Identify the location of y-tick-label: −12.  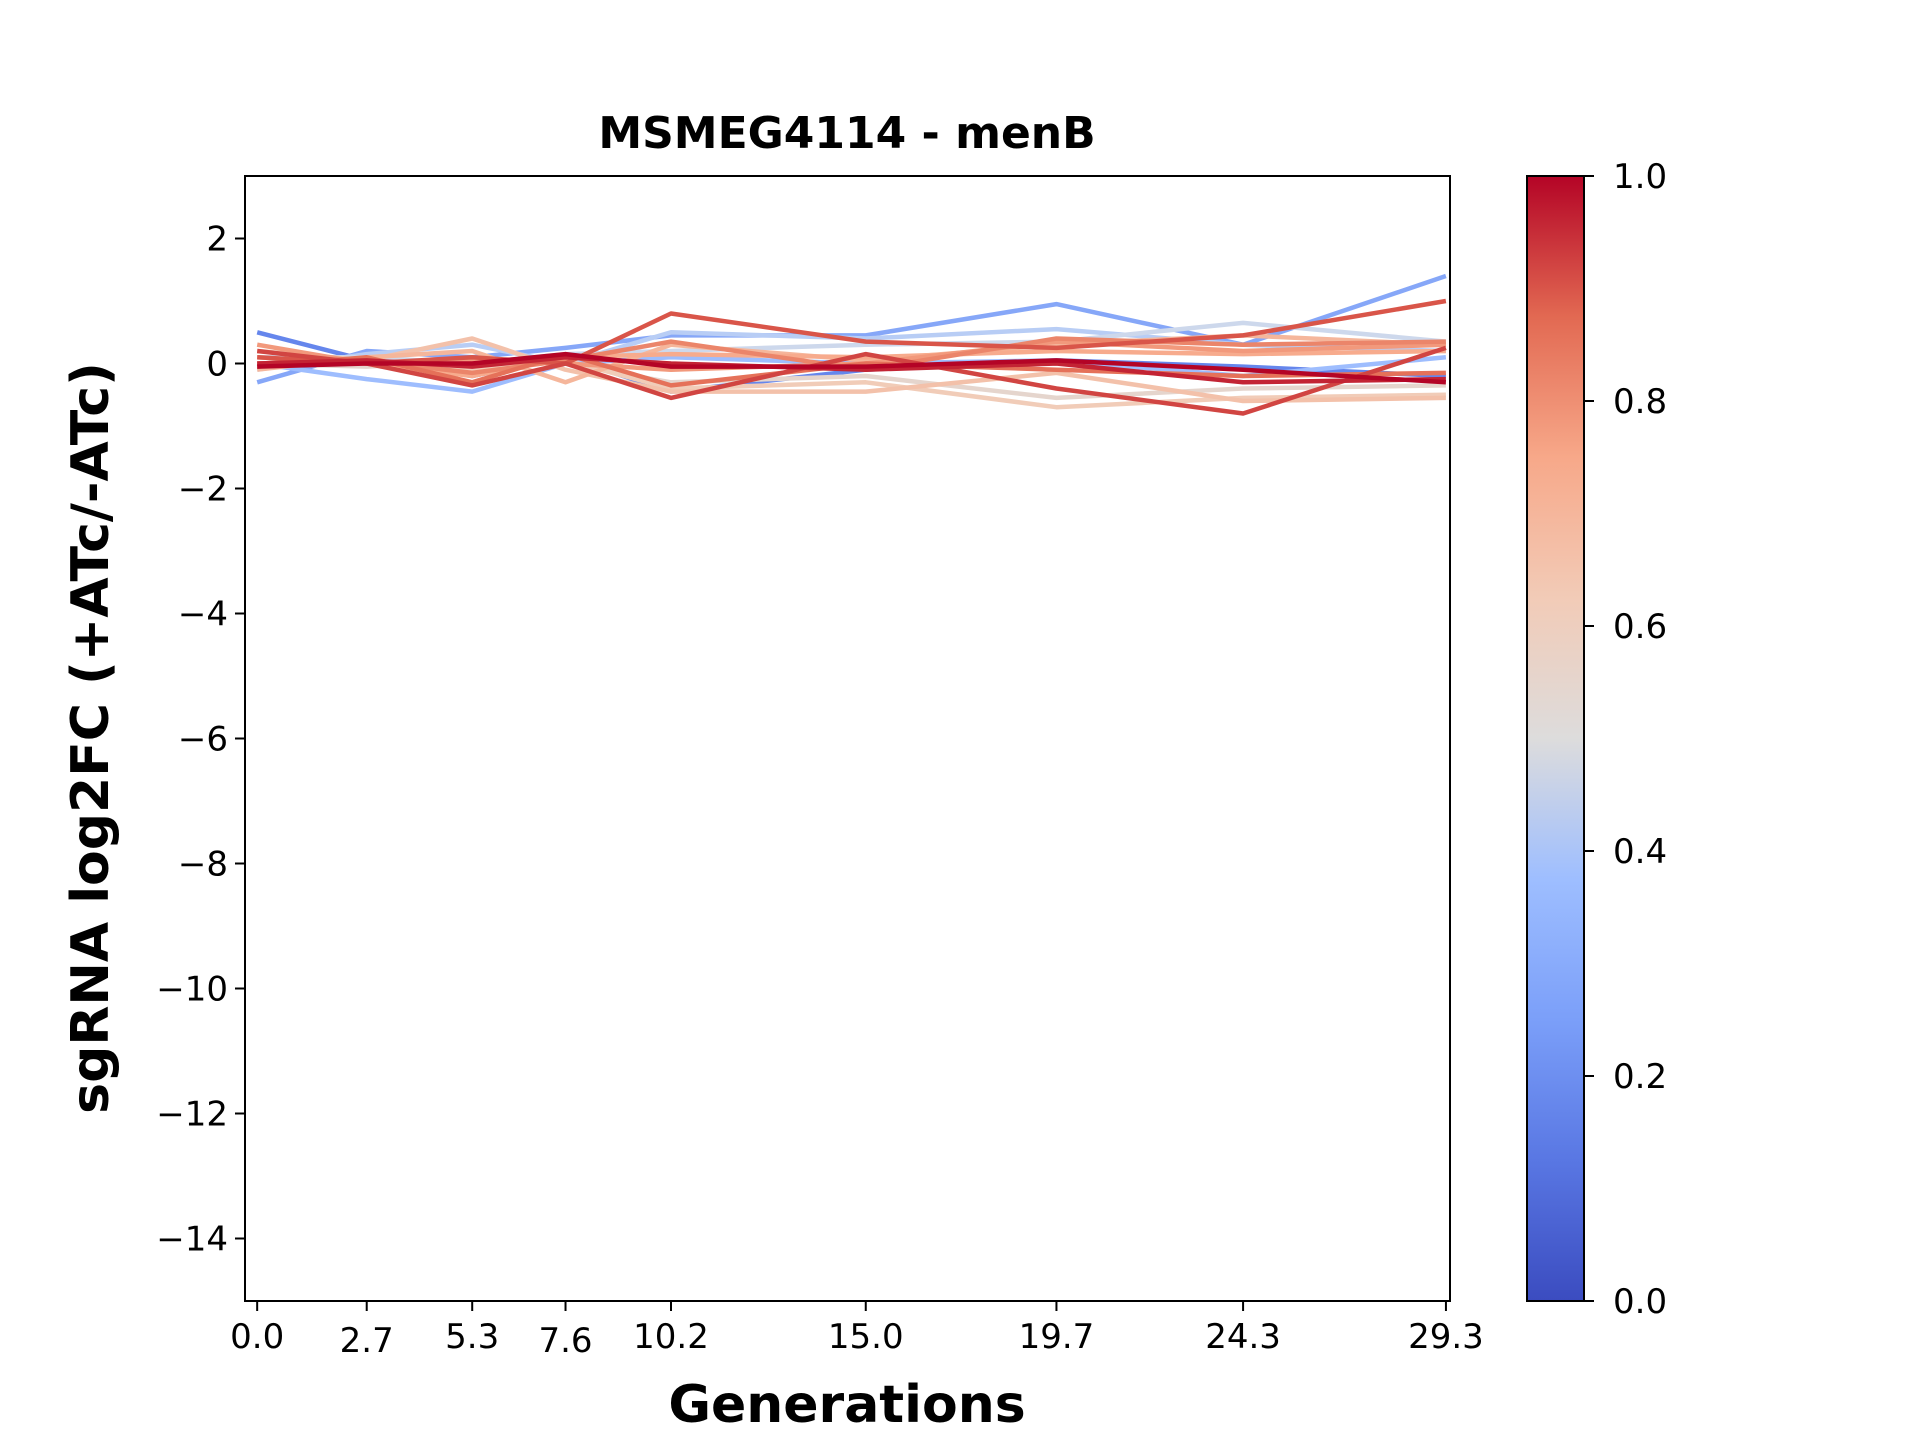
(192, 1115).